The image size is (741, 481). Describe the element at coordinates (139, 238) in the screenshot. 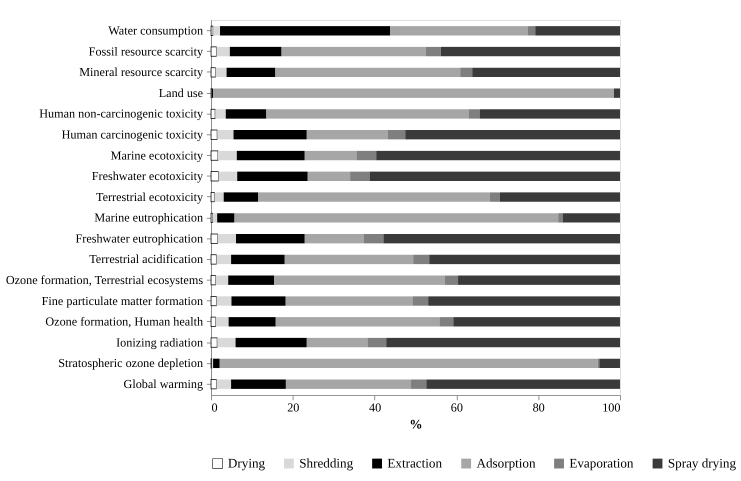

I see `y-tick-label: Freshwater eutrophication` at that location.